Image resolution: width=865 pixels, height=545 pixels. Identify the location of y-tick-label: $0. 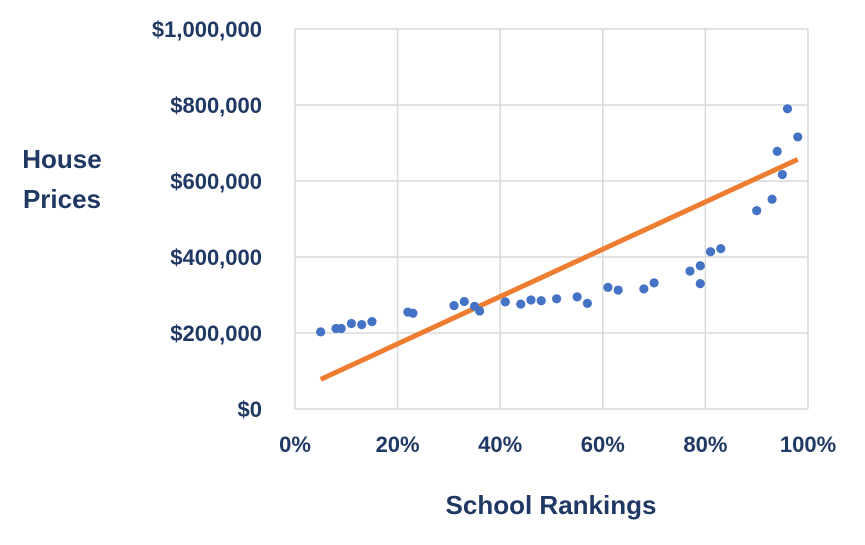
(250, 409).